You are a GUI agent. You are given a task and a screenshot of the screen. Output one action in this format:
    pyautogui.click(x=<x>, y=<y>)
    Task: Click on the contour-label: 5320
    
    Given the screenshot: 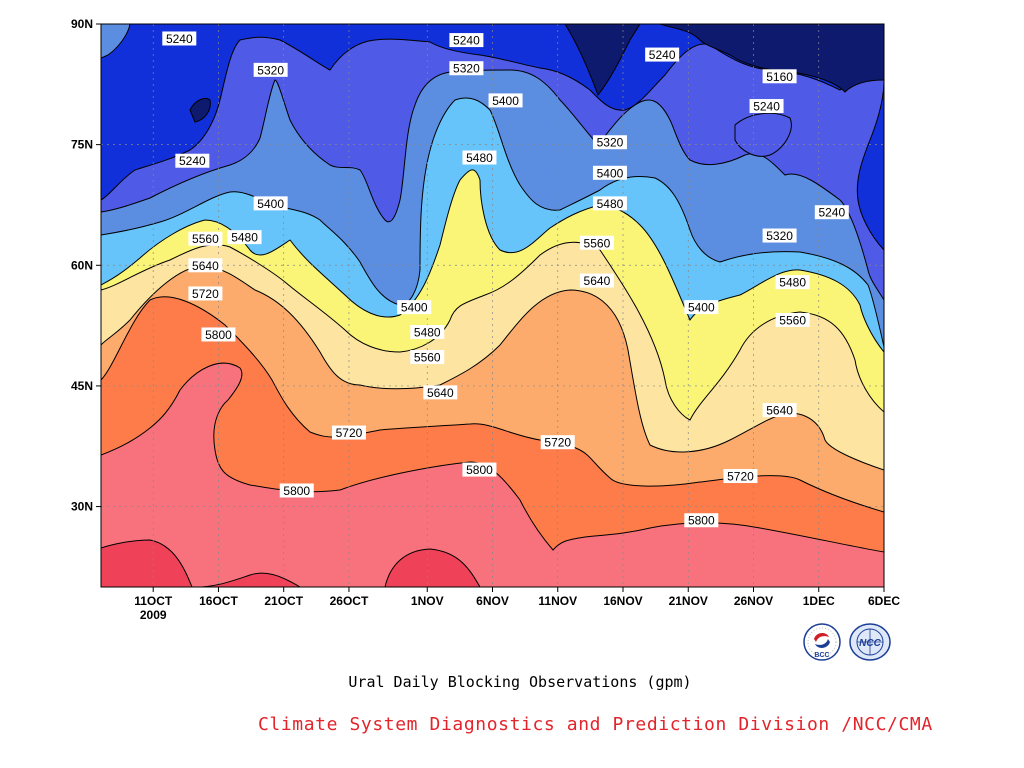 What is the action you would take?
    pyautogui.click(x=609, y=142)
    